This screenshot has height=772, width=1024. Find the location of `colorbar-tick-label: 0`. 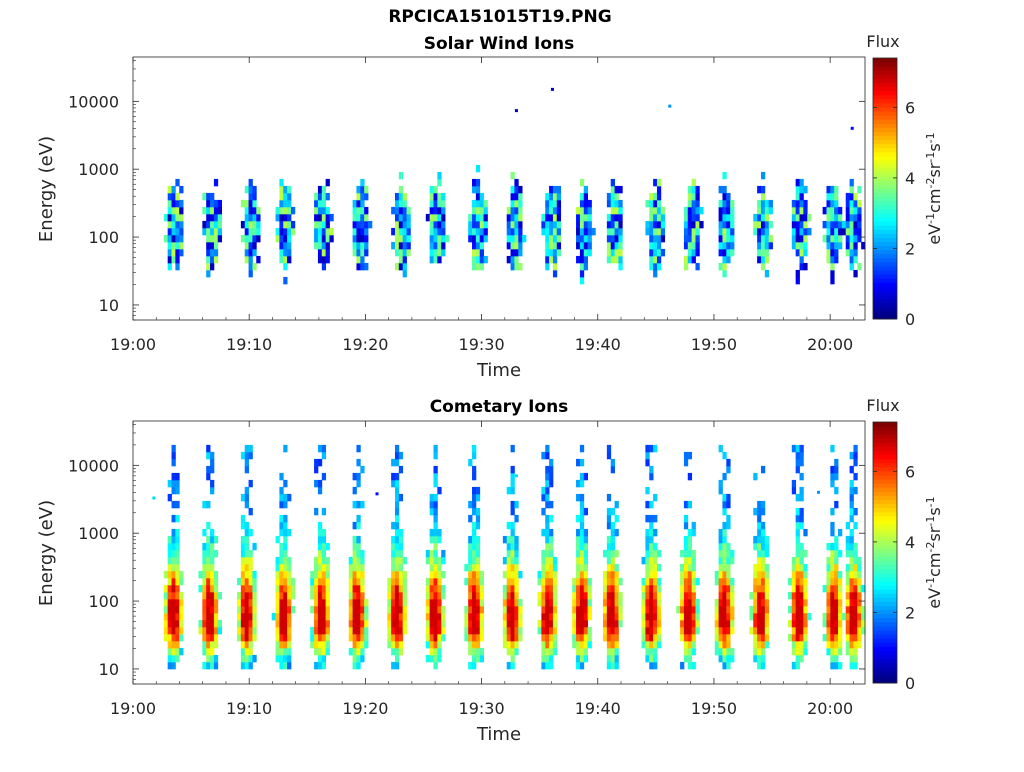

colorbar-tick-label: 0 is located at coordinates (910, 683).